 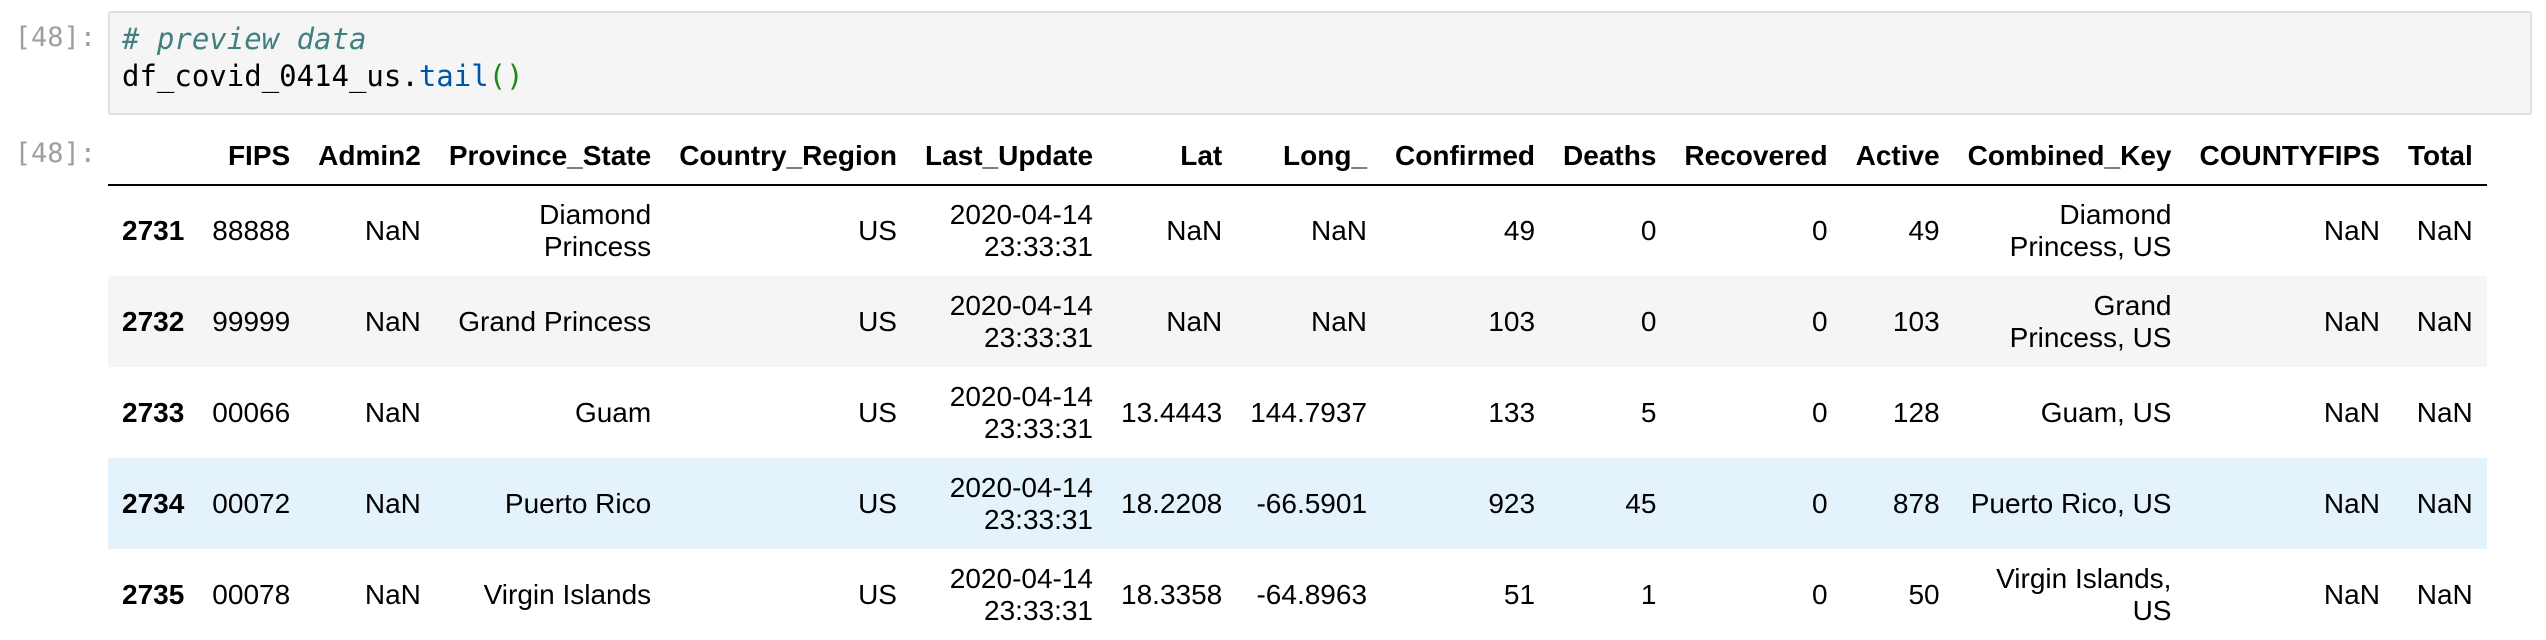 I want to click on code-method: tail, so click(x=453, y=76).